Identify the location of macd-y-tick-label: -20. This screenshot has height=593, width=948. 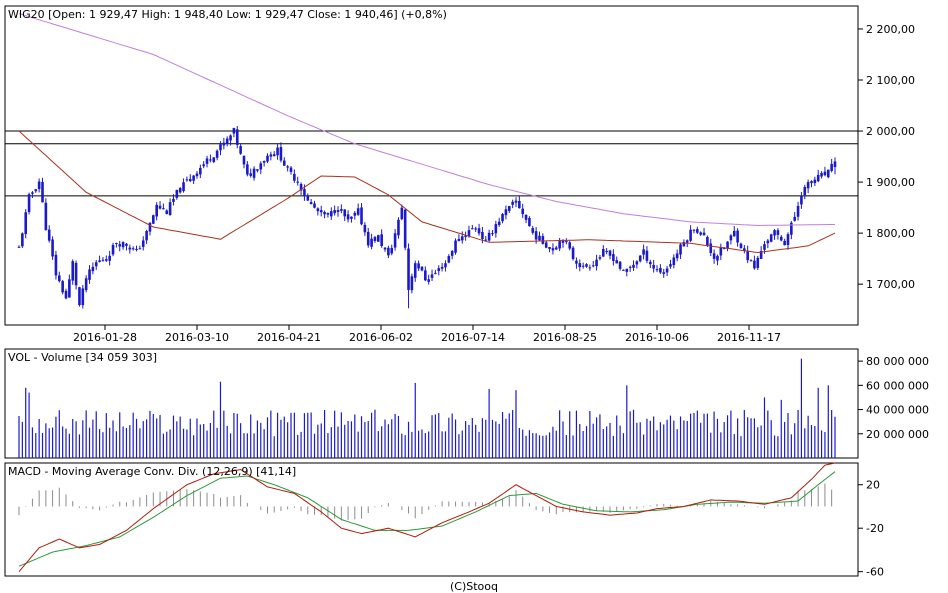
(875, 528).